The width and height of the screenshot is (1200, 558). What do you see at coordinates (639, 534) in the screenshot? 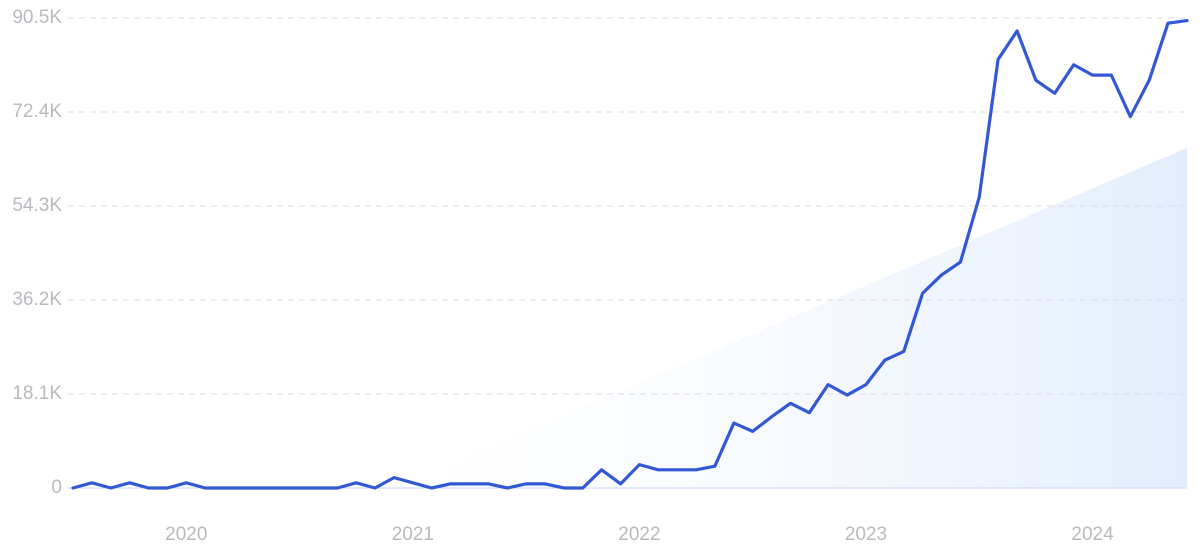
I see `x-tick-label: 2022` at bounding box center [639, 534].